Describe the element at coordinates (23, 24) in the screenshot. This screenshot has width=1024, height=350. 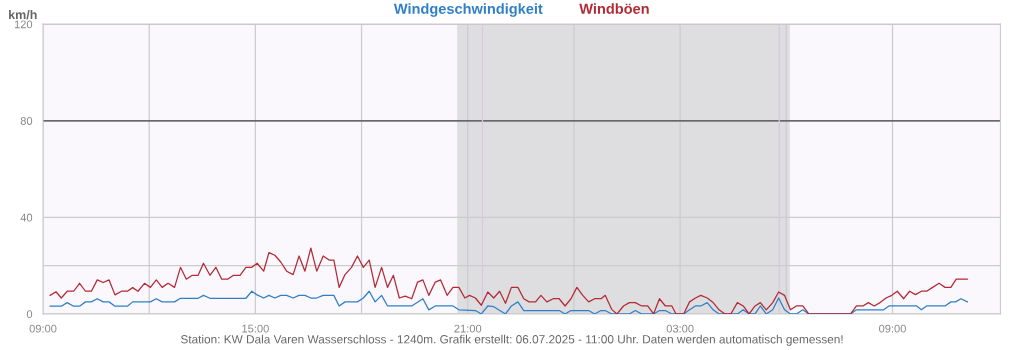
I see `y-tick-label: 120` at that location.